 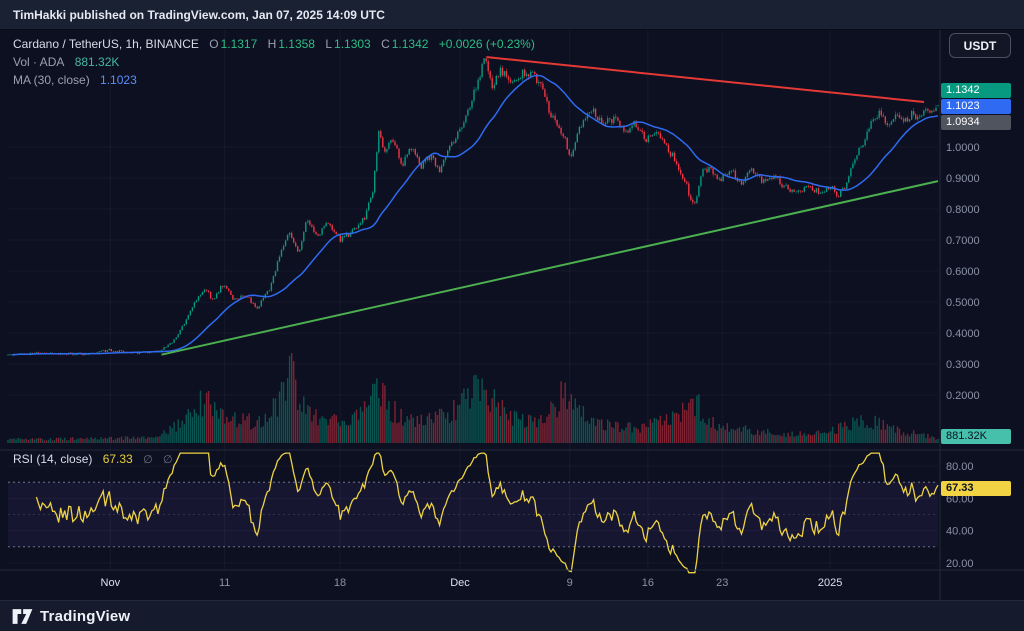 What do you see at coordinates (85, 616) in the screenshot?
I see `tradingview-brand: TradingView` at bounding box center [85, 616].